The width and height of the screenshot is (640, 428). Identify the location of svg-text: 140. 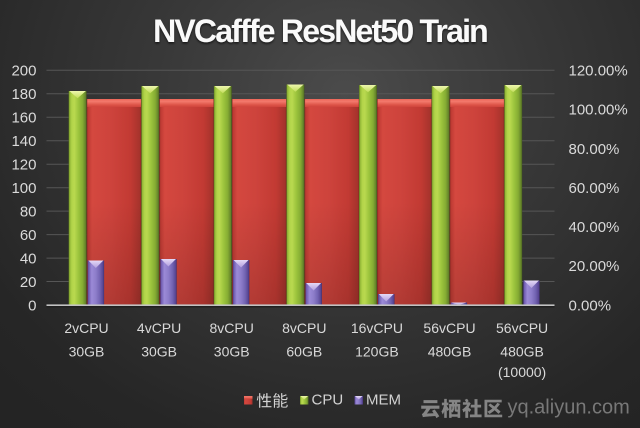
(23, 141).